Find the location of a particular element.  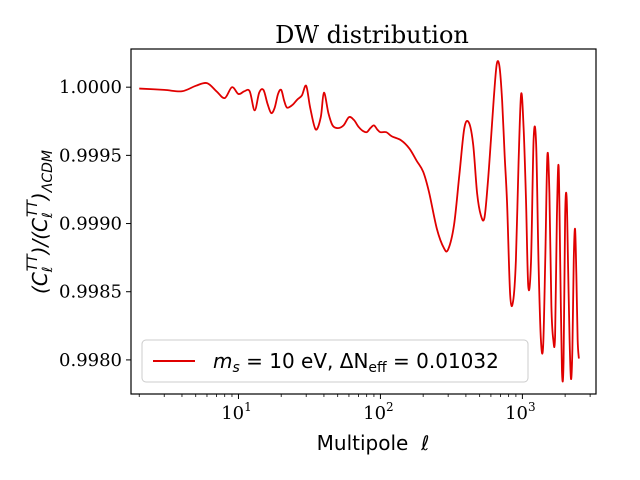

y-axis-ticks: 0.9980 0.9985 0.9990 0.9995 1.0000 is located at coordinates (95, 224).